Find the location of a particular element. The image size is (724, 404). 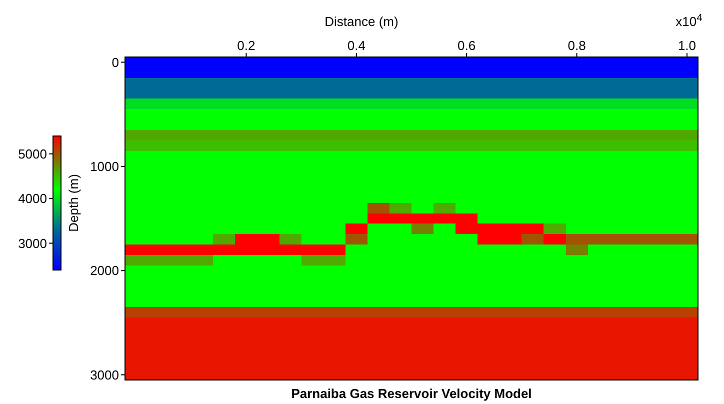

y-tick-label: 0 is located at coordinates (115, 62).